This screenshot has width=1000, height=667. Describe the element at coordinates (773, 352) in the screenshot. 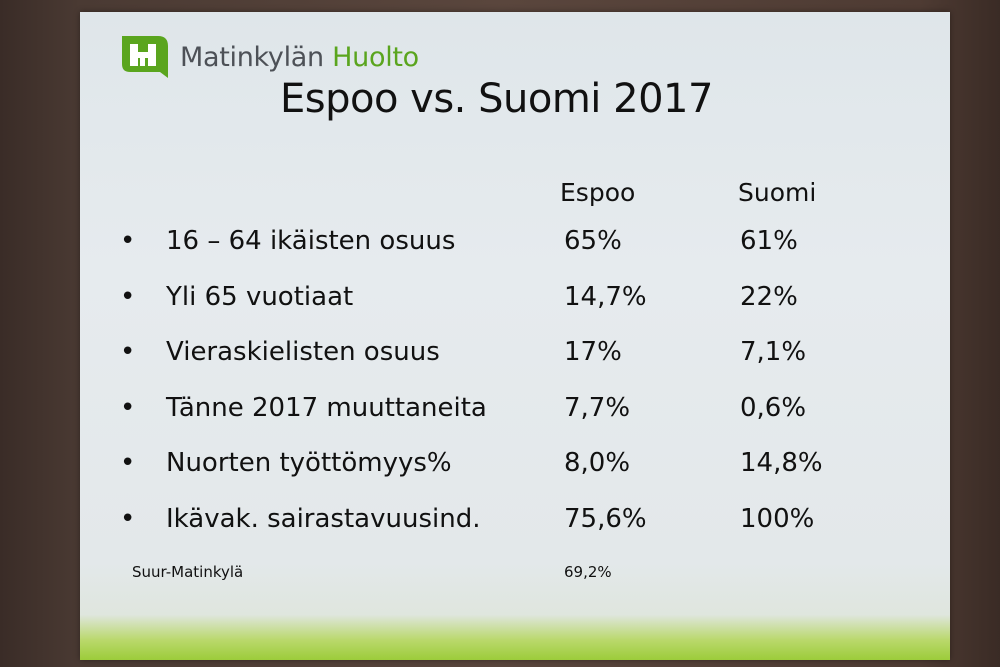

I see `suomi-value: 7,1%` at that location.